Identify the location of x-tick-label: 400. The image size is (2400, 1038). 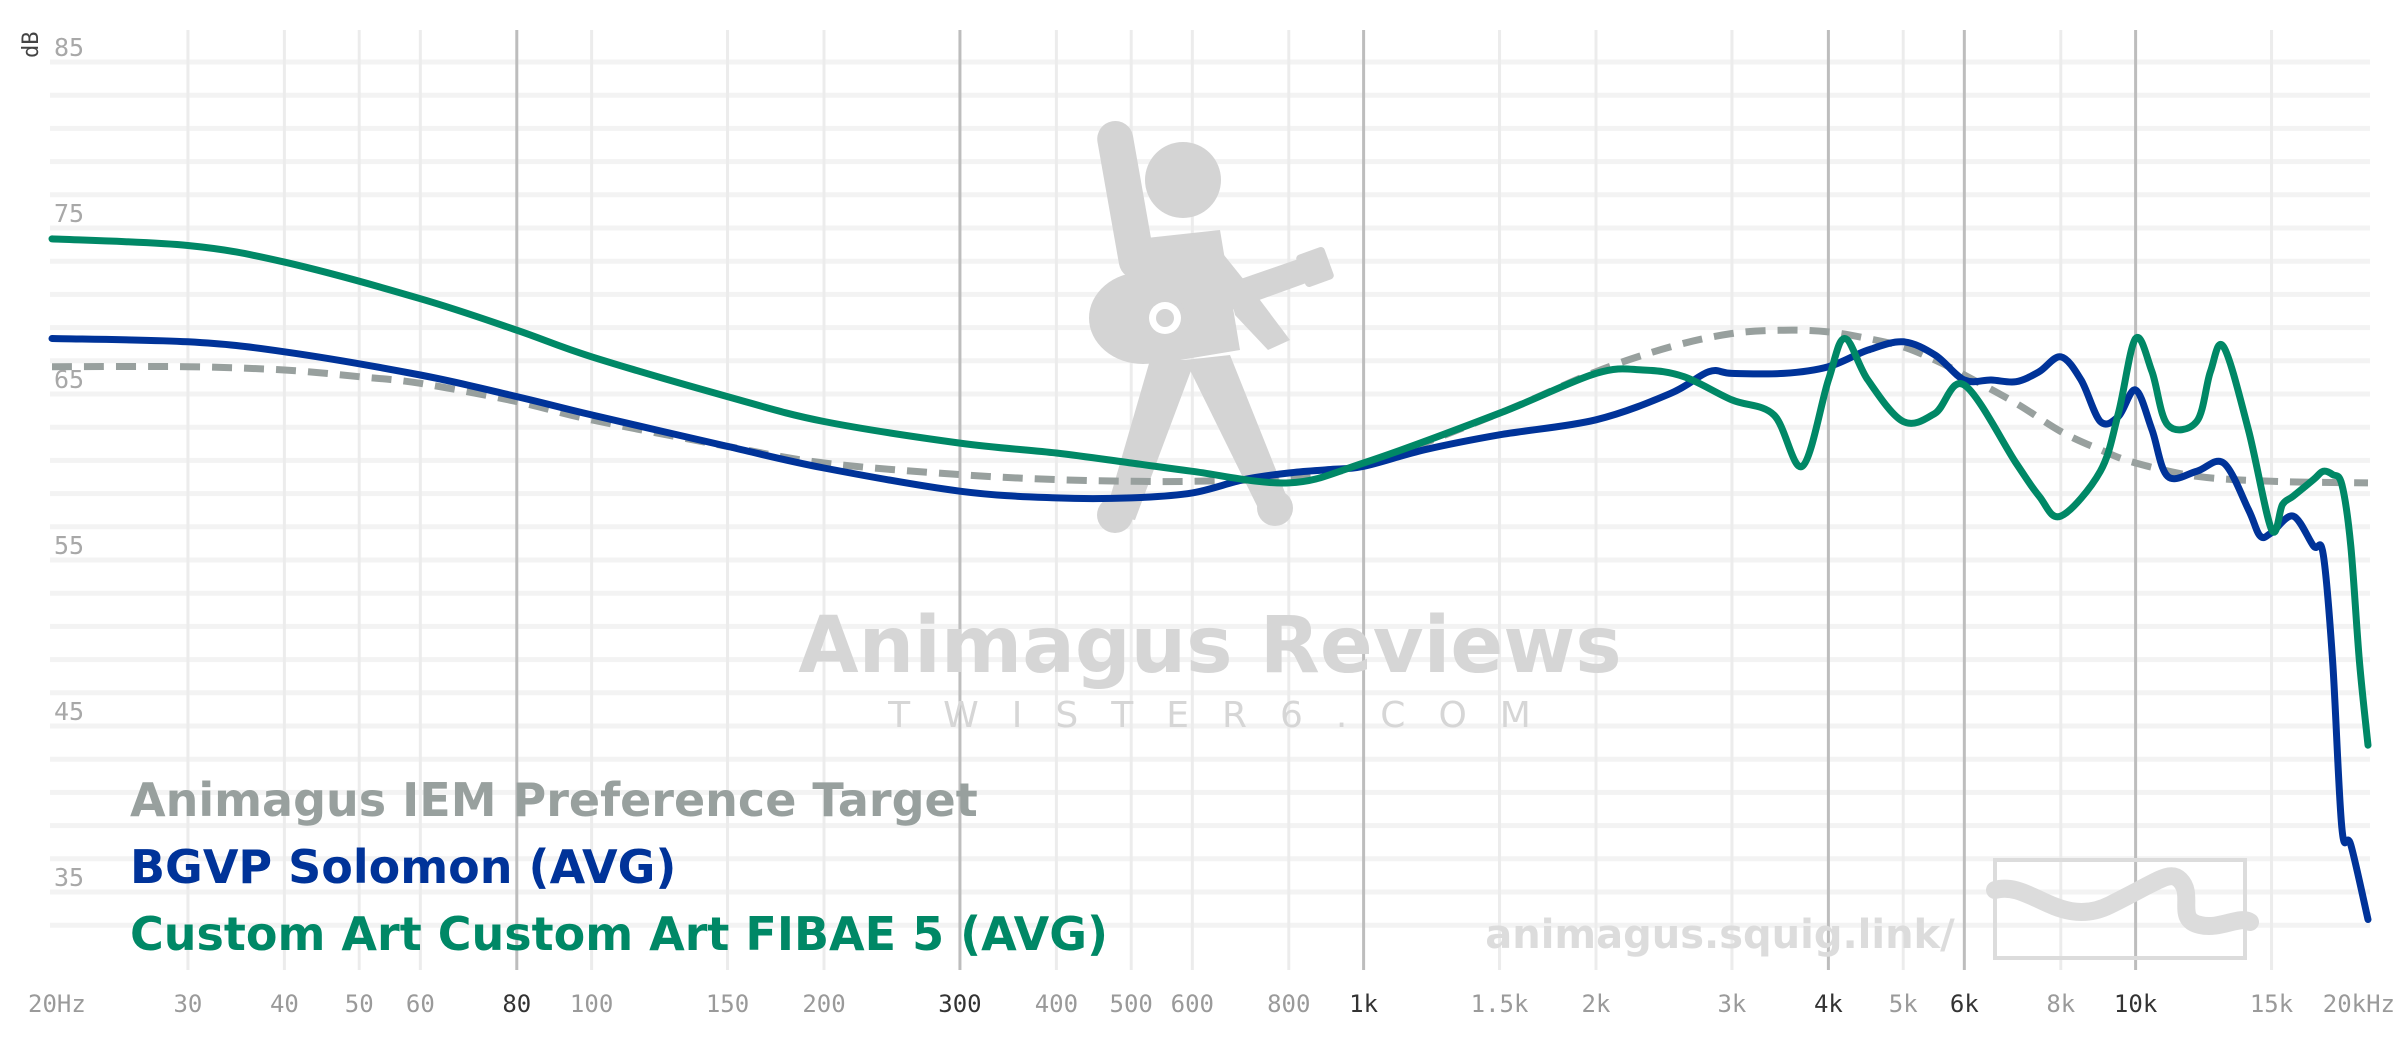
(1056, 1004).